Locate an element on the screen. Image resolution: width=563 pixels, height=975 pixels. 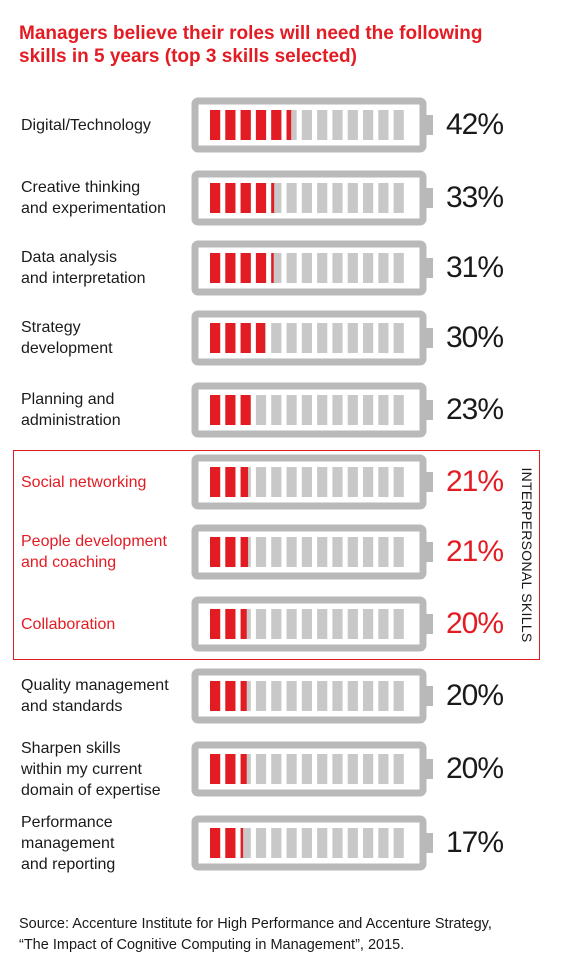
category-label-line: within my current is located at coordinates (81, 769).